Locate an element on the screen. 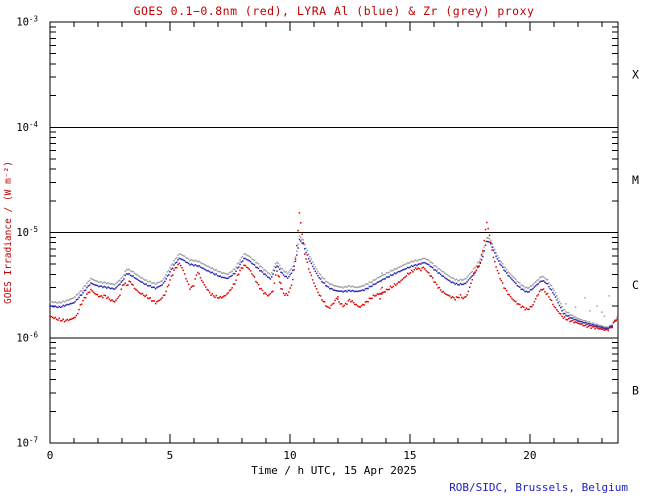 The width and height of the screenshot is (650, 500). svg-text: 10⁻³ is located at coordinates (27, 22).